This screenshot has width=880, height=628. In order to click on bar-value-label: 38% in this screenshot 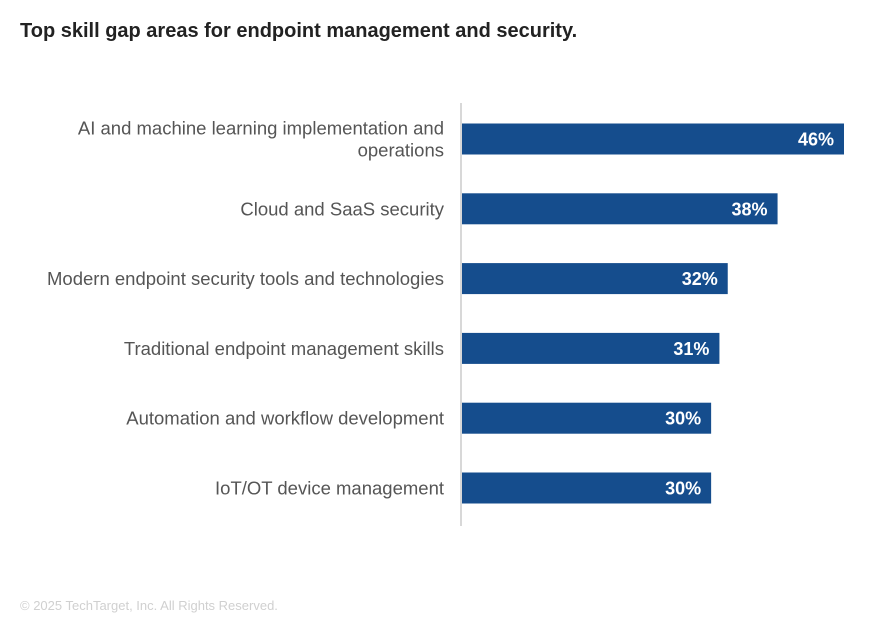, I will do `click(750, 209)`.